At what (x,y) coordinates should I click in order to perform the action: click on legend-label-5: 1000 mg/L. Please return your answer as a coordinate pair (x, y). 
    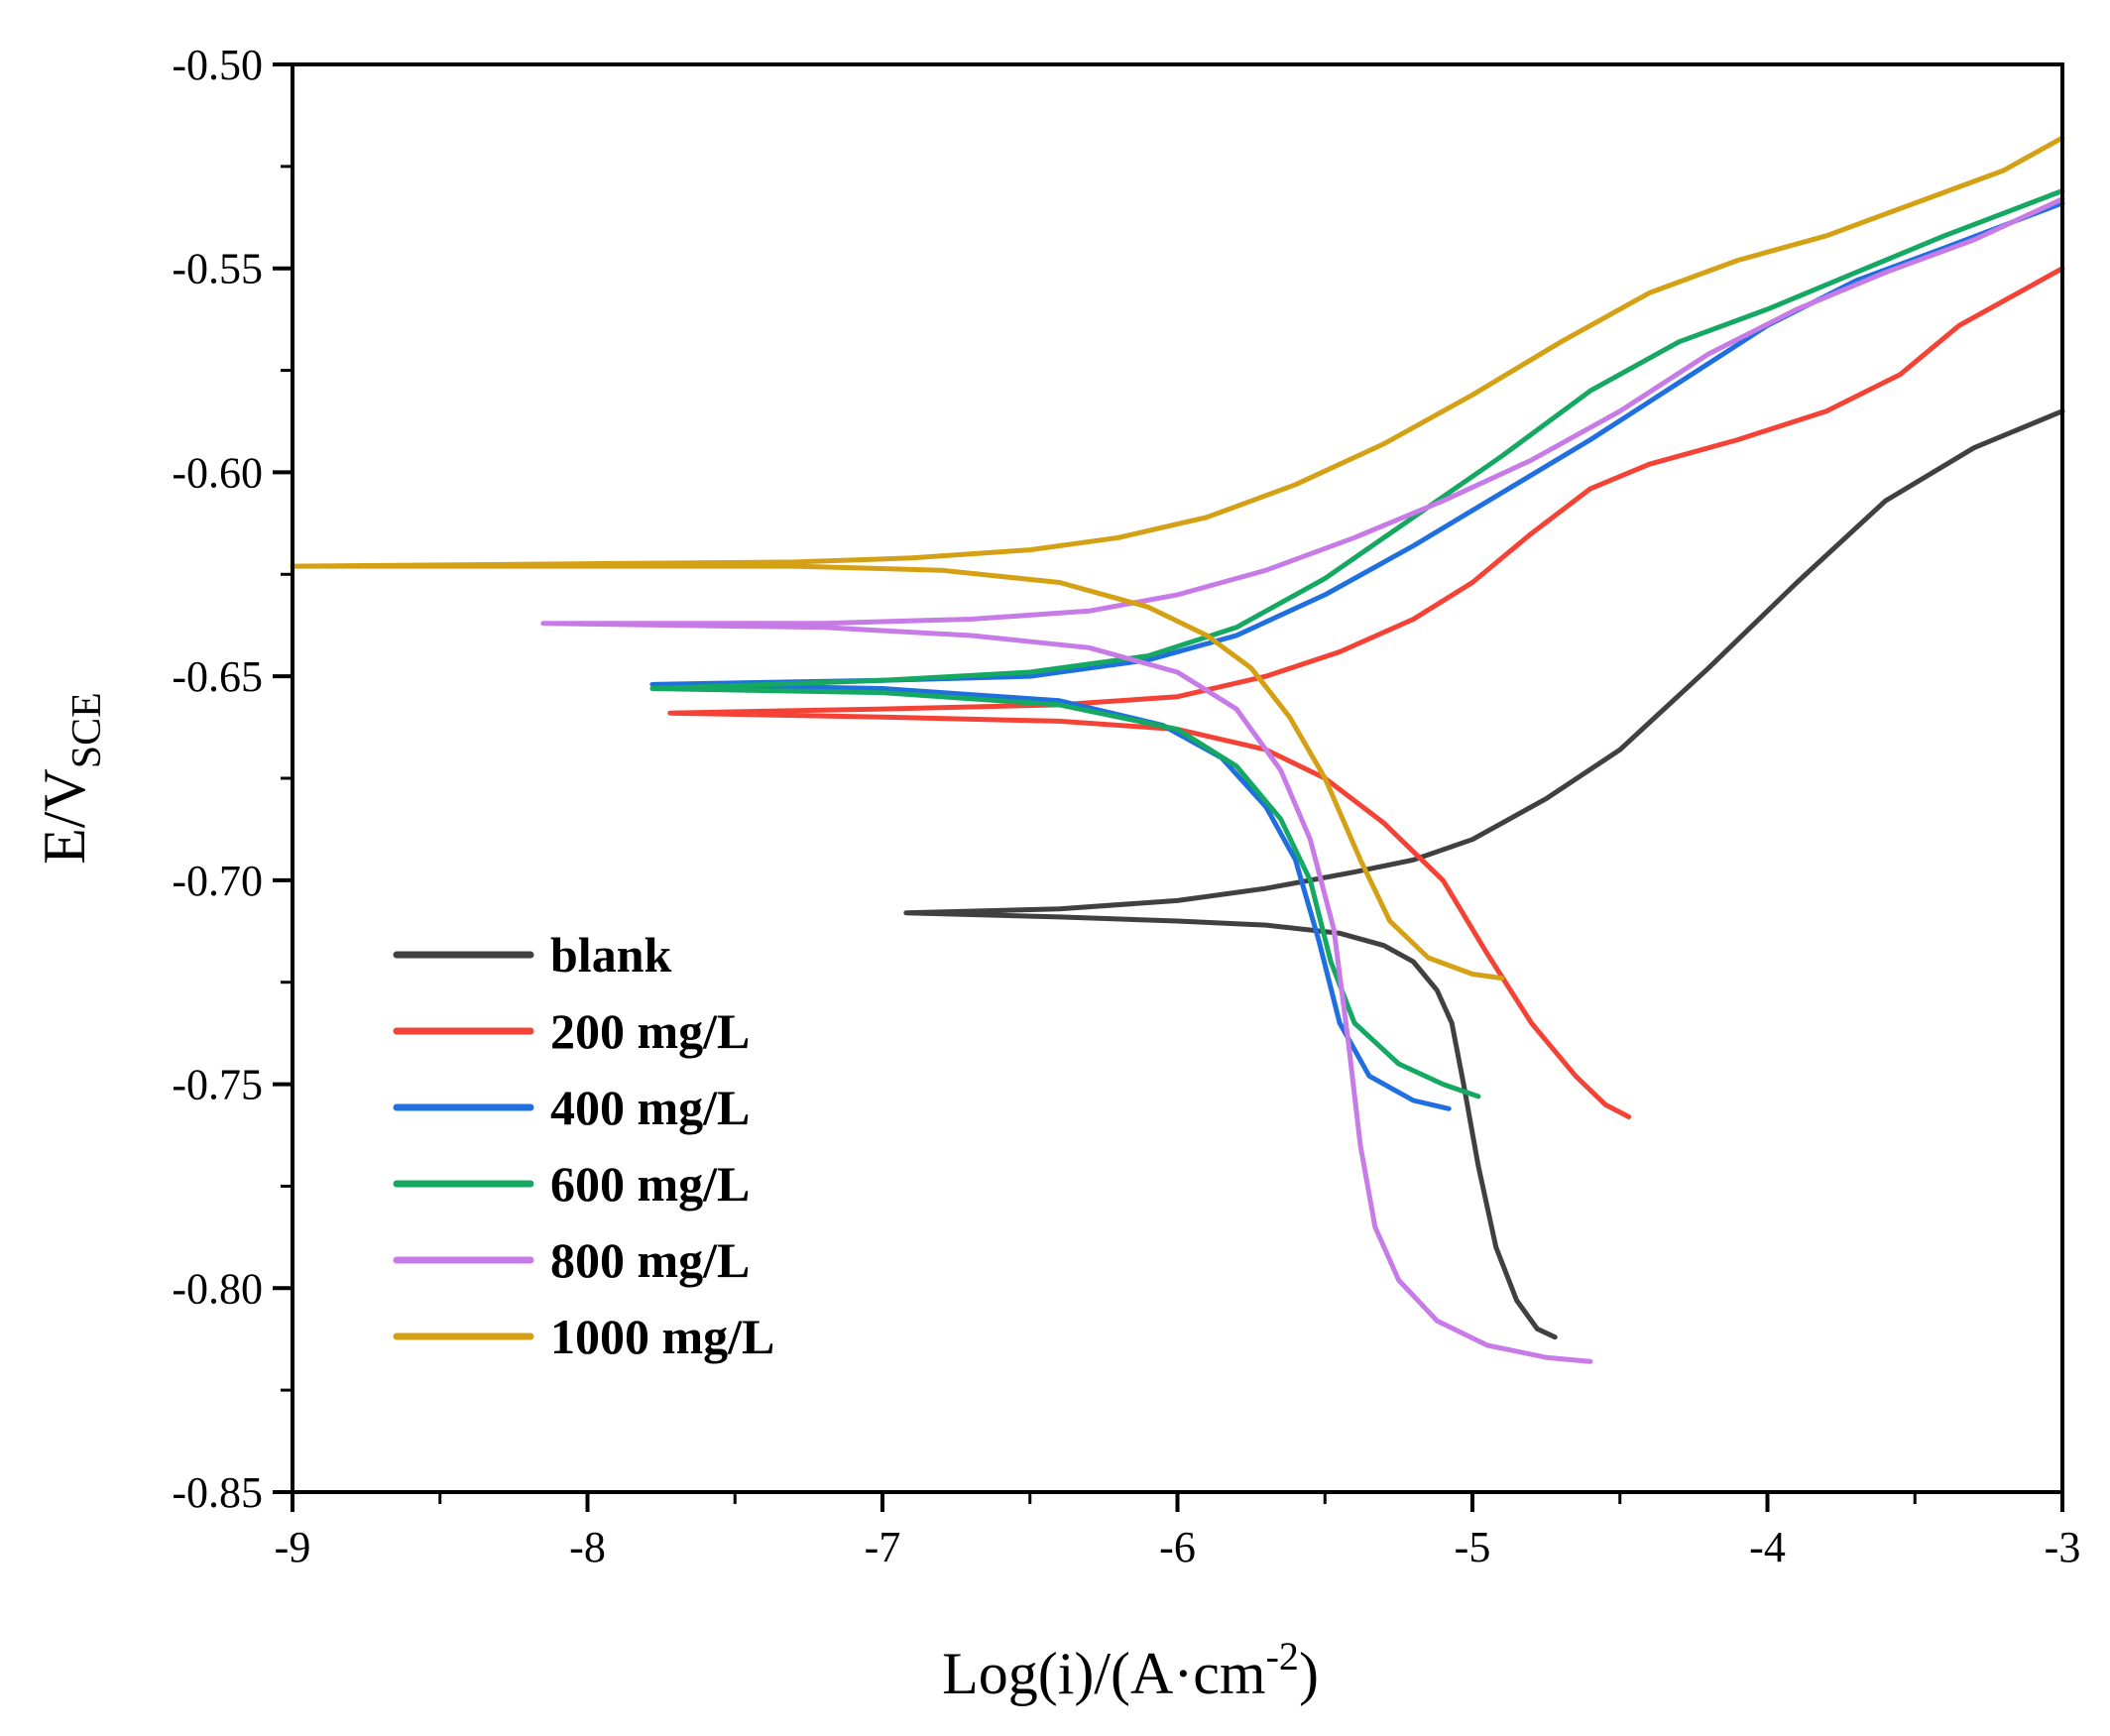
    Looking at the image, I should click on (662, 1336).